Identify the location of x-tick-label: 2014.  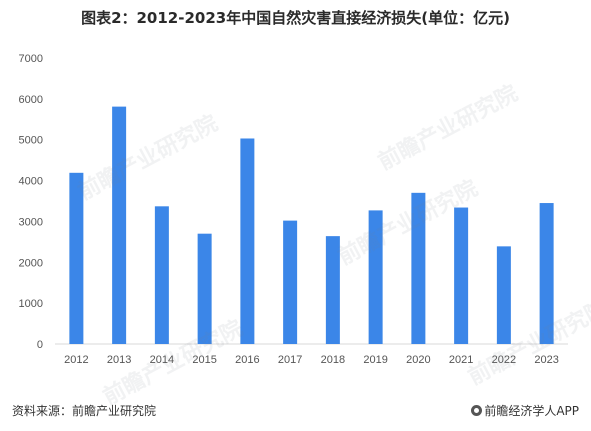
(162, 360).